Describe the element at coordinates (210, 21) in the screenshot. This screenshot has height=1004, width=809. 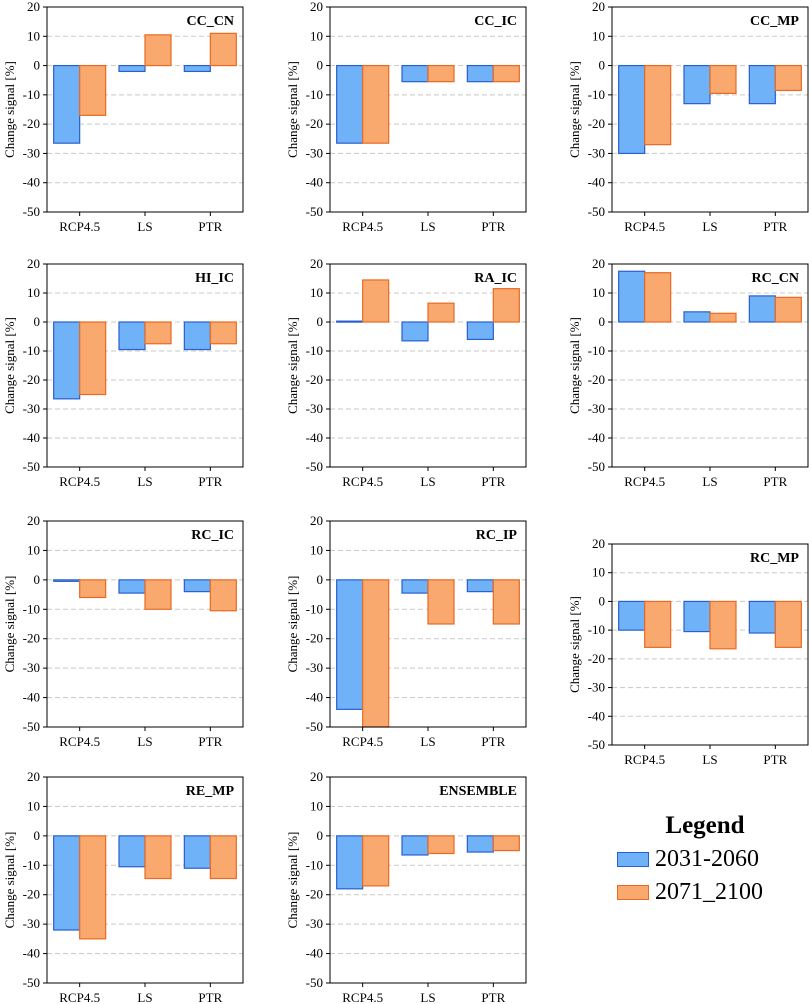
I see `panel-title: CC_CN` at that location.